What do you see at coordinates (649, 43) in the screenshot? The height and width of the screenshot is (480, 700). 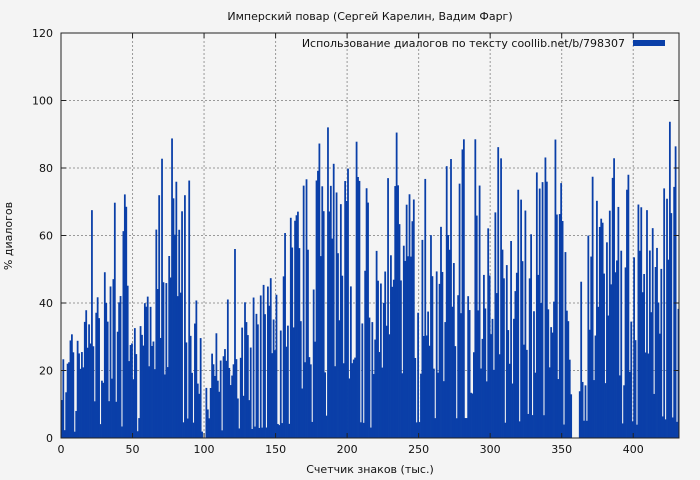 I see `legend-swatch` at bounding box center [649, 43].